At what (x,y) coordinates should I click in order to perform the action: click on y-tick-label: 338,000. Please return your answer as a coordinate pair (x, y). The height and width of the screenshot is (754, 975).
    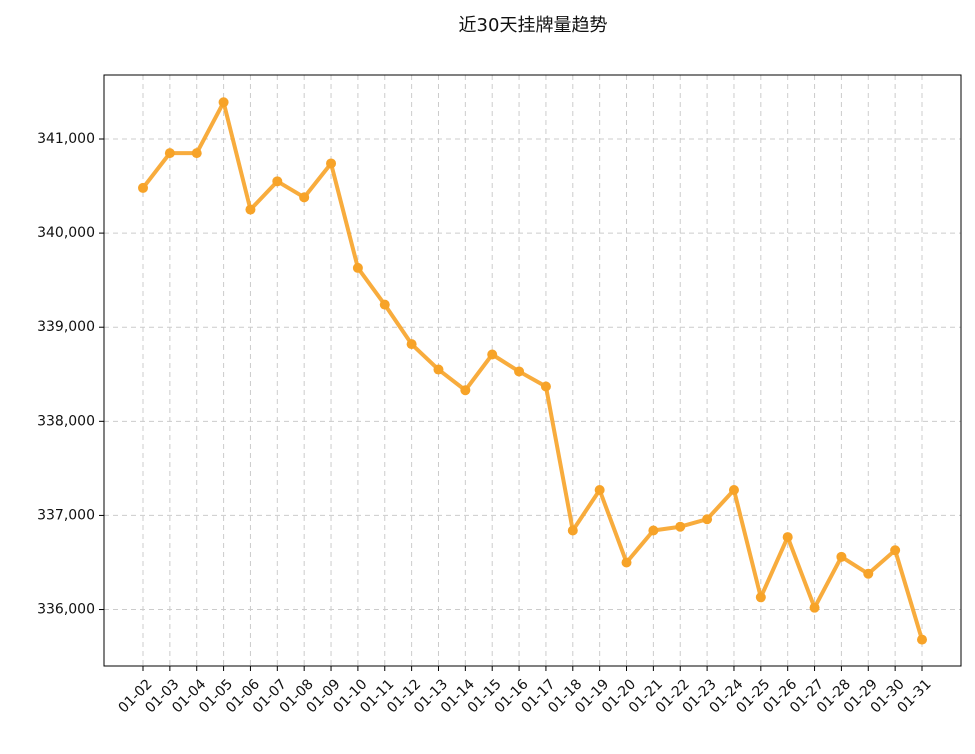
    Looking at the image, I should click on (66, 421).